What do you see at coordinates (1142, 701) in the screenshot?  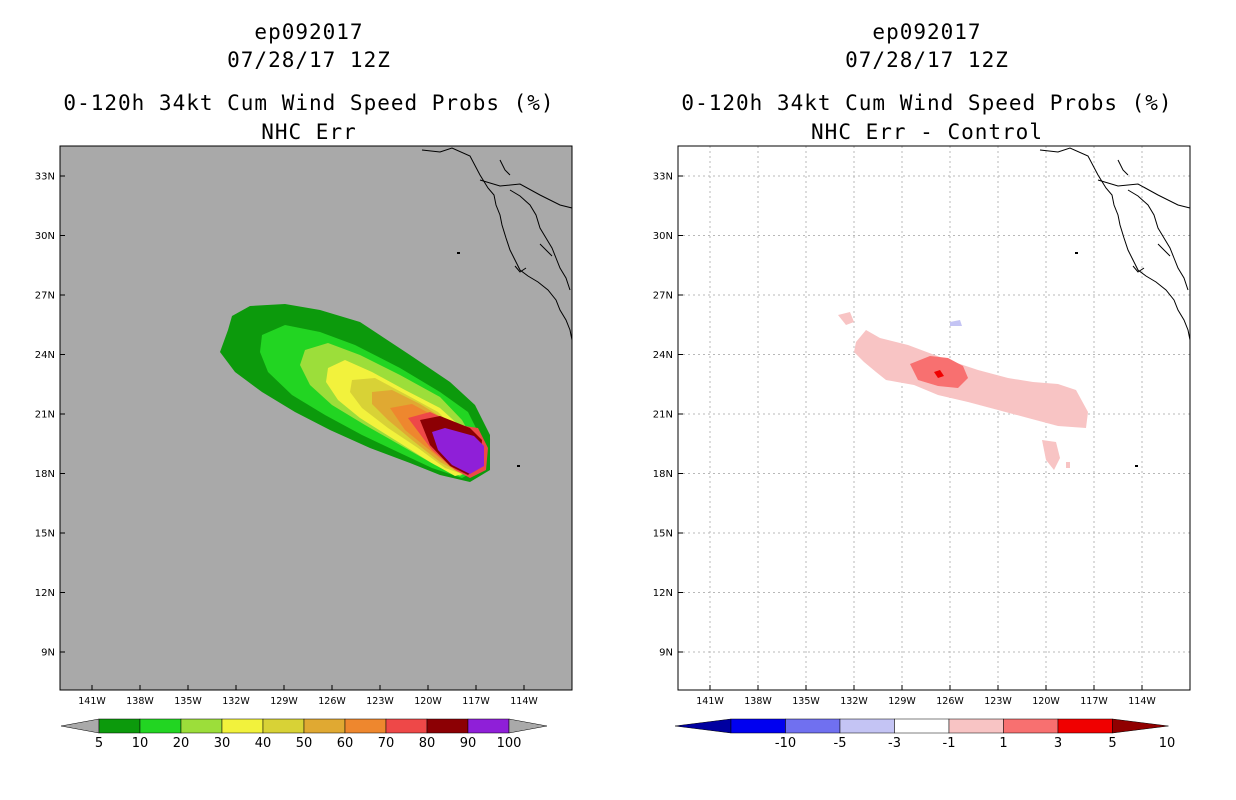 I see `lon-label: 114W` at bounding box center [1142, 701].